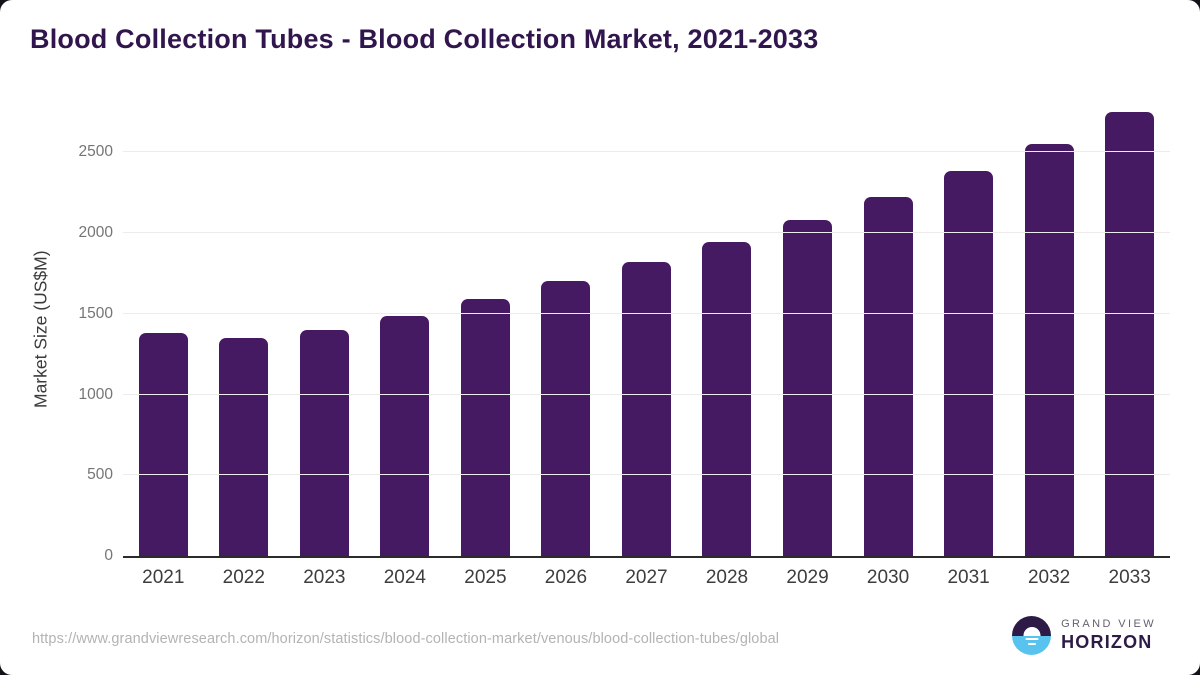 The height and width of the screenshot is (675, 1200). I want to click on x-tick-label-2027: 2027, so click(646, 577).